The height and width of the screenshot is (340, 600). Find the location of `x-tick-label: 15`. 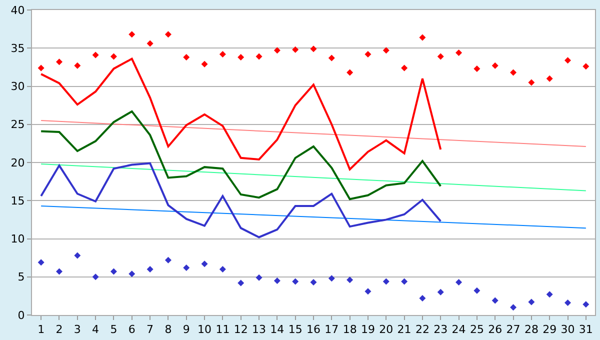

x-tick-label: 15 is located at coordinates (295, 329).